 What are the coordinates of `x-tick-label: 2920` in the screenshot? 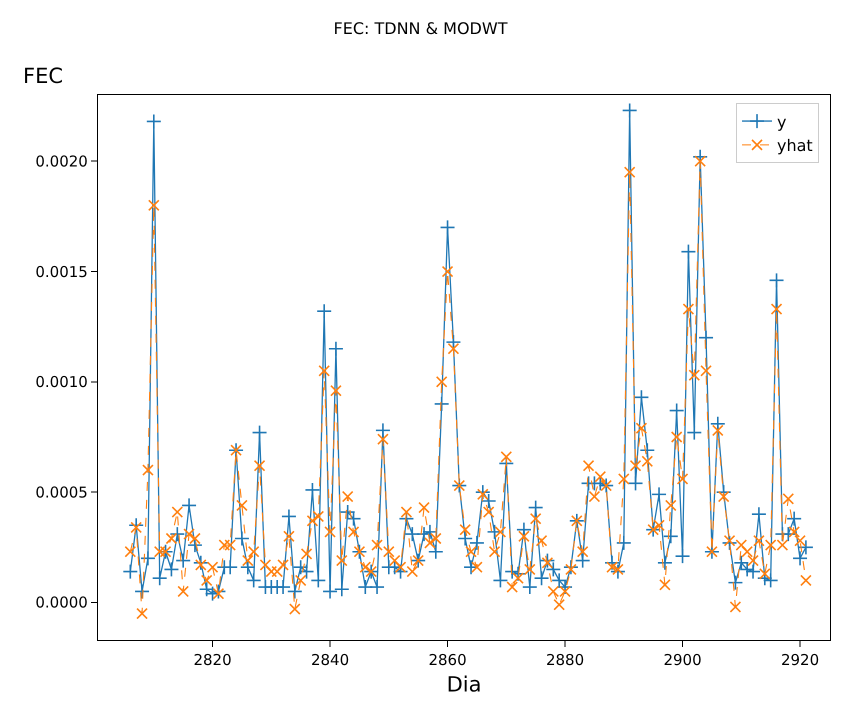 It's located at (800, 660).